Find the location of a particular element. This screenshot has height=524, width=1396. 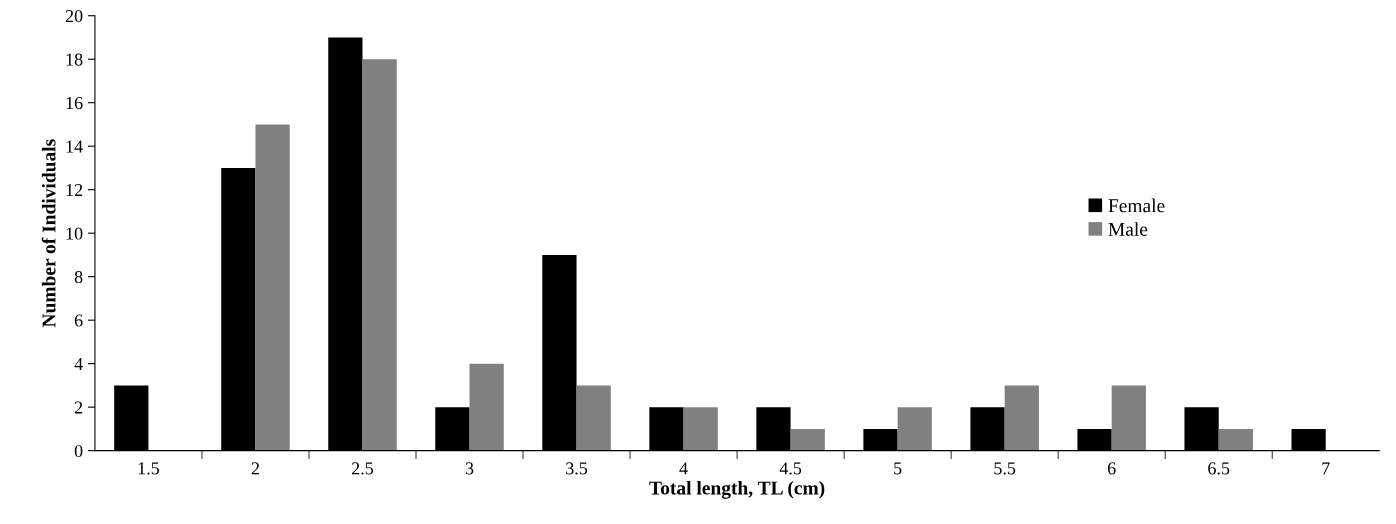

x-tick-label: 4 is located at coordinates (683, 468).